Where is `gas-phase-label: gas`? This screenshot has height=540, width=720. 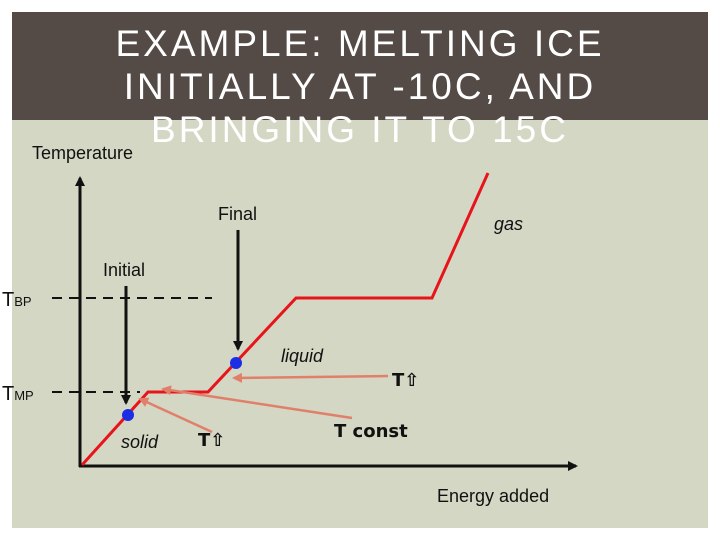 gas-phase-label: gas is located at coordinates (508, 224).